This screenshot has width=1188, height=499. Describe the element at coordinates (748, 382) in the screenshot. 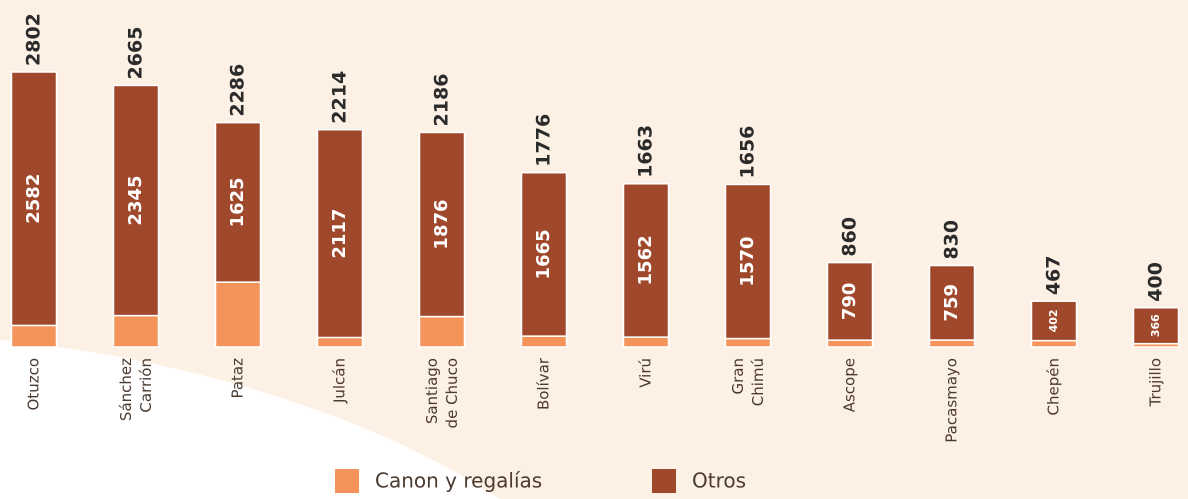

I see `category-label: Gran Chimú` at that location.